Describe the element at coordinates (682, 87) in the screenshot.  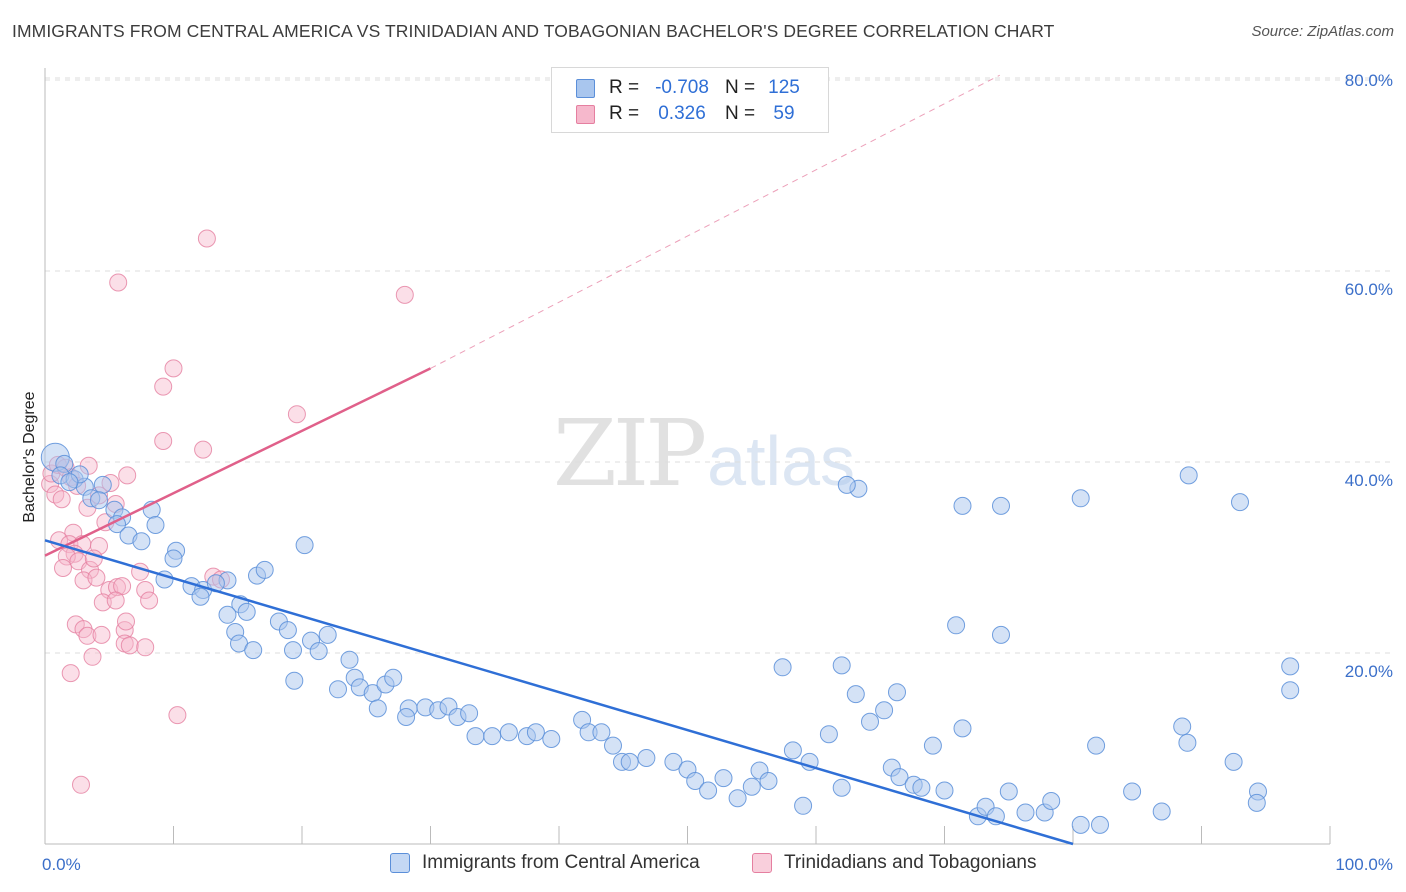
I see `legend-r-value: -0.708` at that location.